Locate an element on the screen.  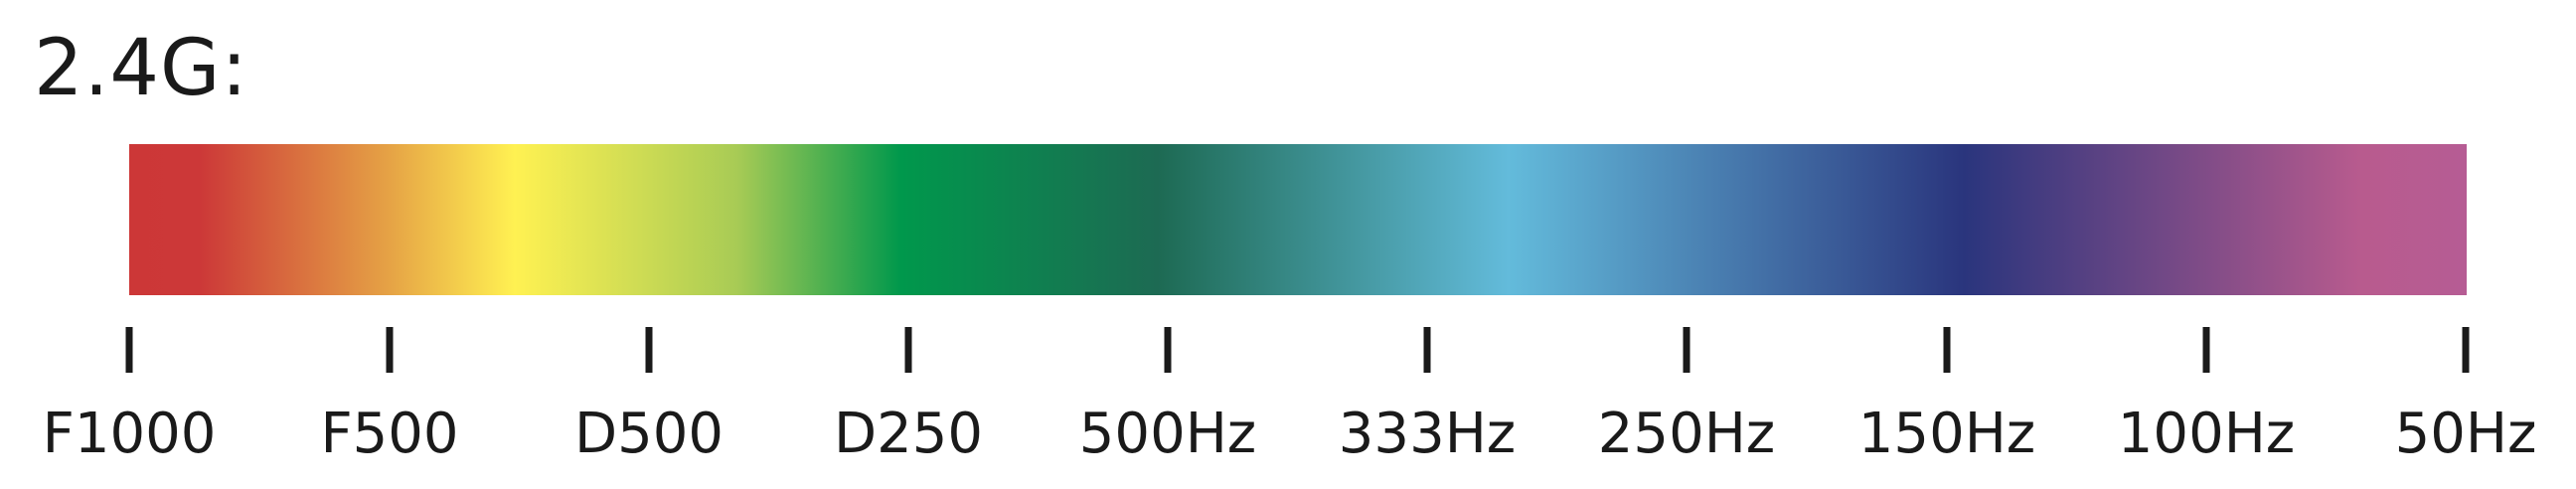
tick-label: F500 is located at coordinates (389, 434).